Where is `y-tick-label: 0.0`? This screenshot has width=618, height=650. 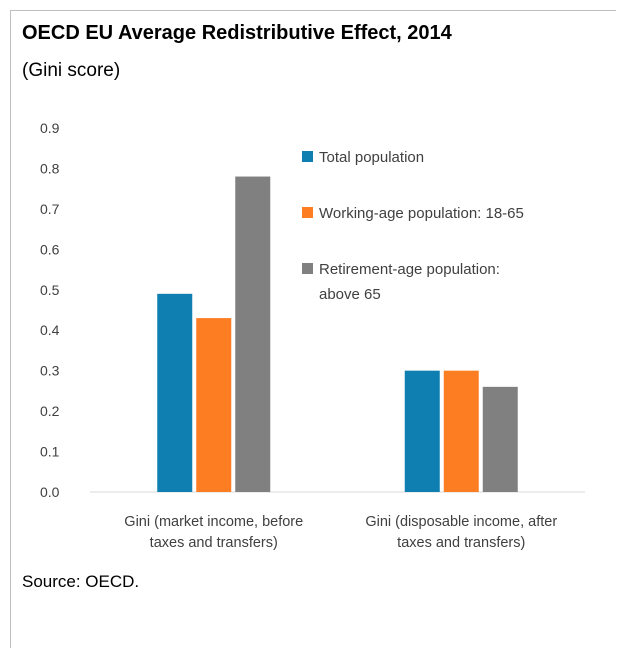
y-tick-label: 0.0 is located at coordinates (50, 492).